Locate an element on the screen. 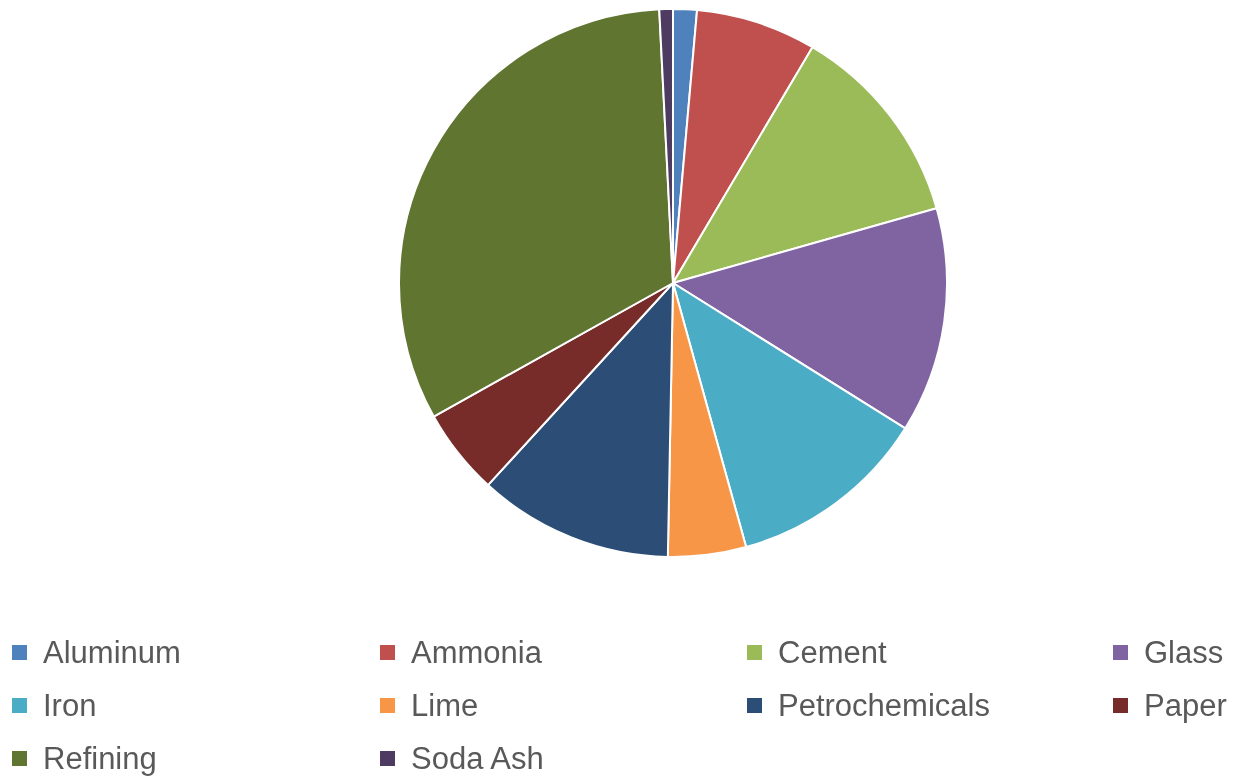 Image resolution: width=1243 pixels, height=779 pixels. legend-label: Aluminum is located at coordinates (112, 652).